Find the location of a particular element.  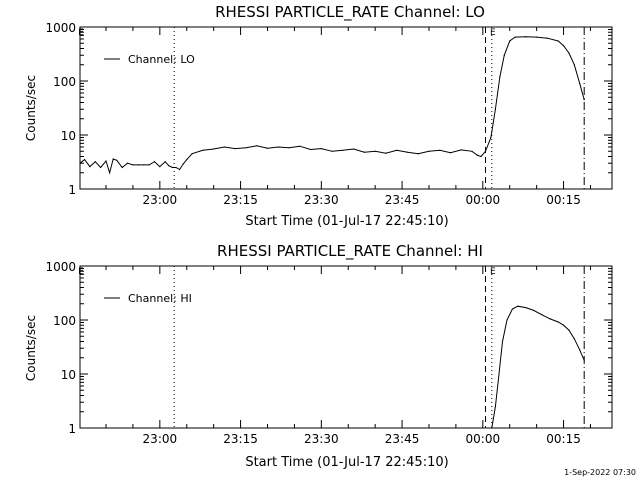

chart-title-lo: RHESSI PARTICLE_RATE Channel: LO is located at coordinates (350, 12).